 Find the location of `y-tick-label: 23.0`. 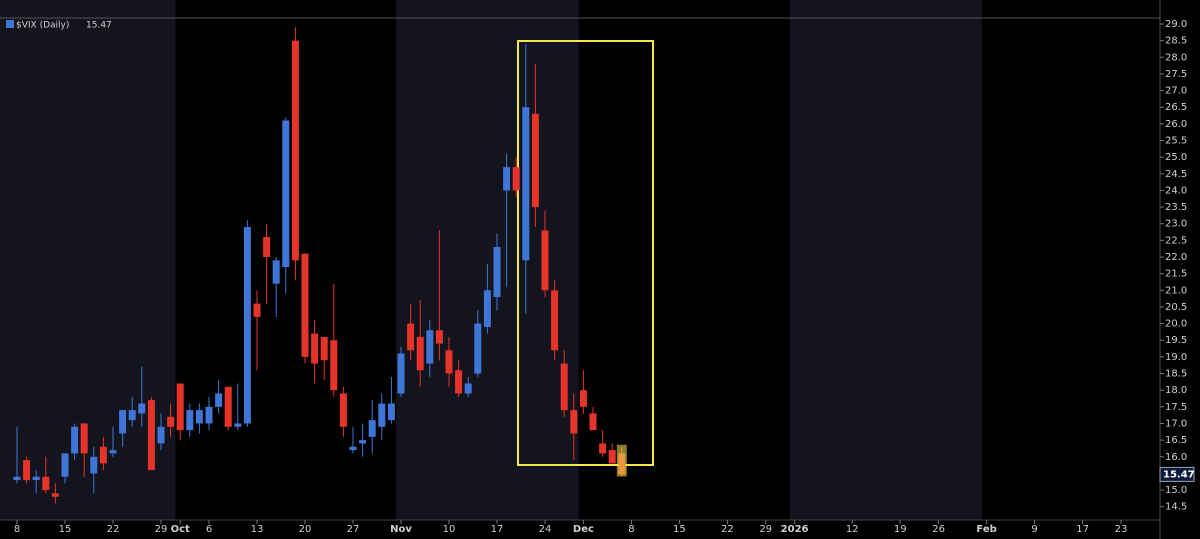

y-tick-label: 23.0 is located at coordinates (1176, 224).